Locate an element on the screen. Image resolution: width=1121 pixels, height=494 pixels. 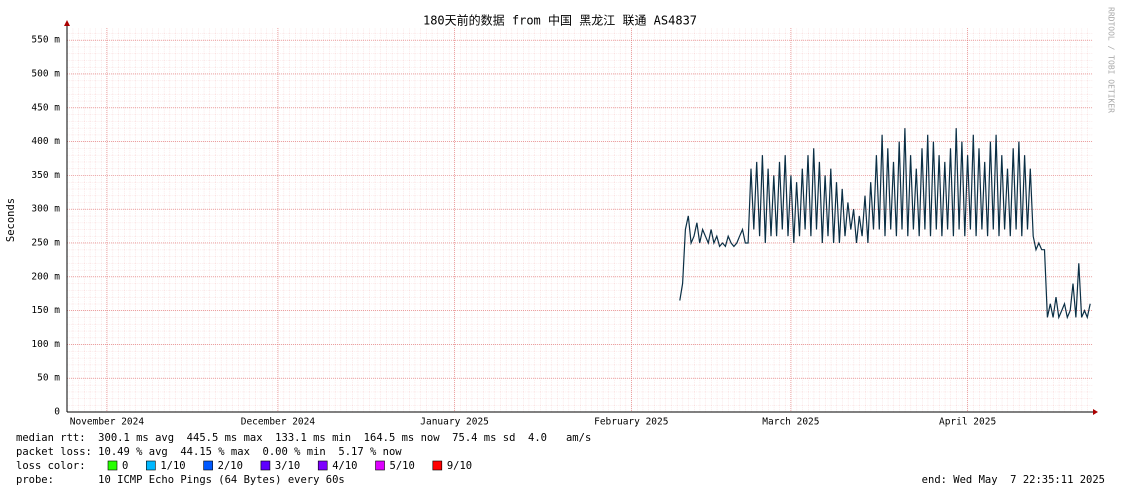
y-tick-label: 200 m is located at coordinates (45, 276).